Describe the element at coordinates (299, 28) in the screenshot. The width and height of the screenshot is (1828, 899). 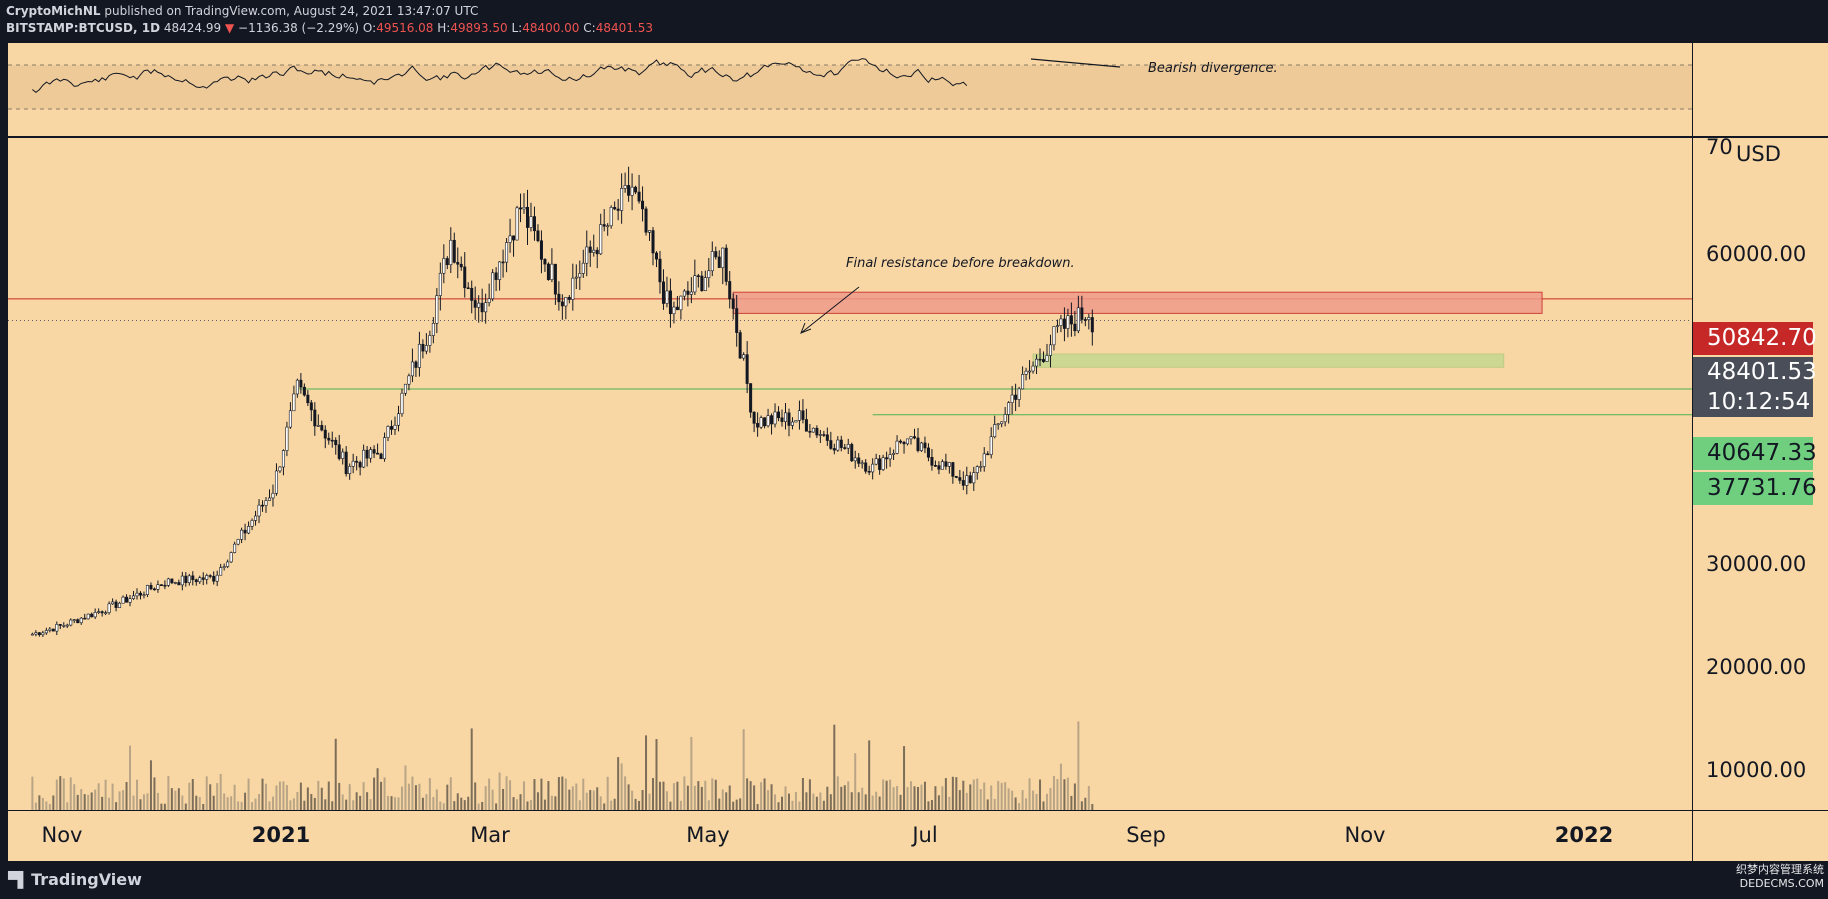
I see `change-value: −1136.38 (−2.29%)` at that location.